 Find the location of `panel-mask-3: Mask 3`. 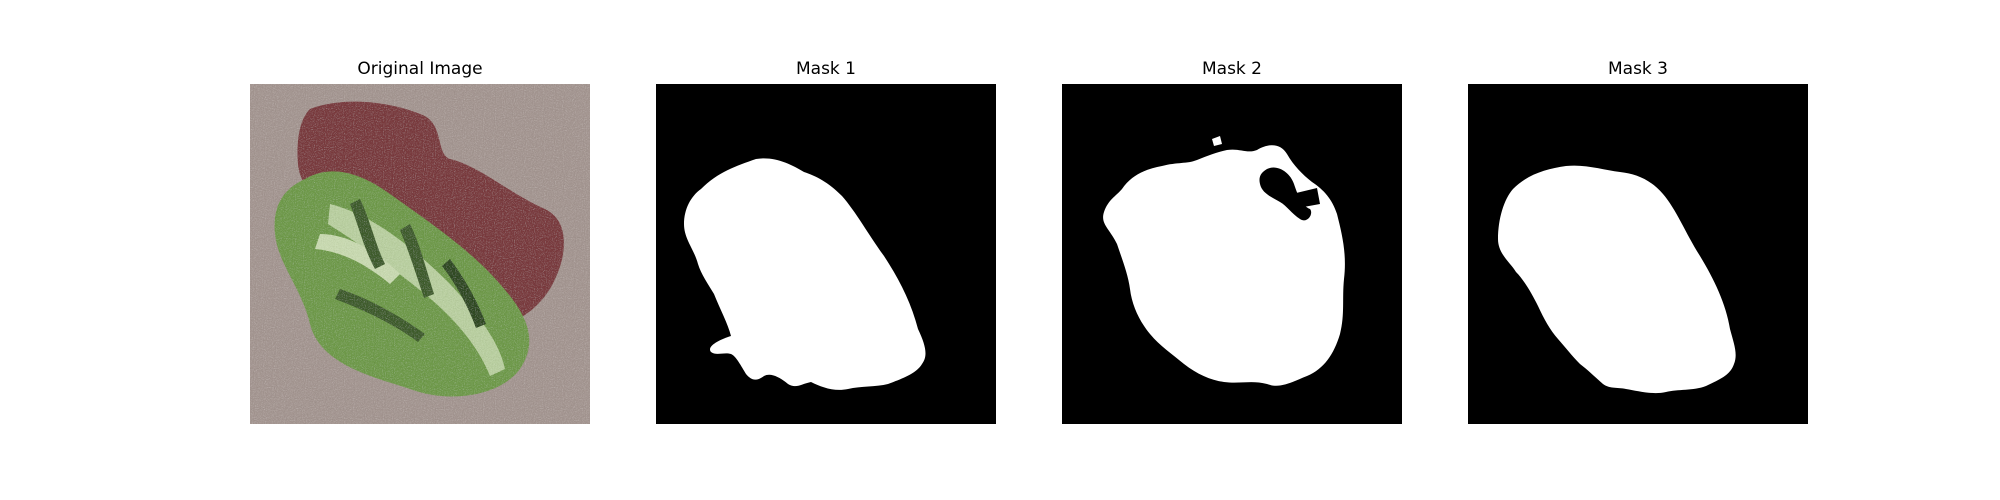

panel-mask-3: Mask 3 is located at coordinates (1638, 239).